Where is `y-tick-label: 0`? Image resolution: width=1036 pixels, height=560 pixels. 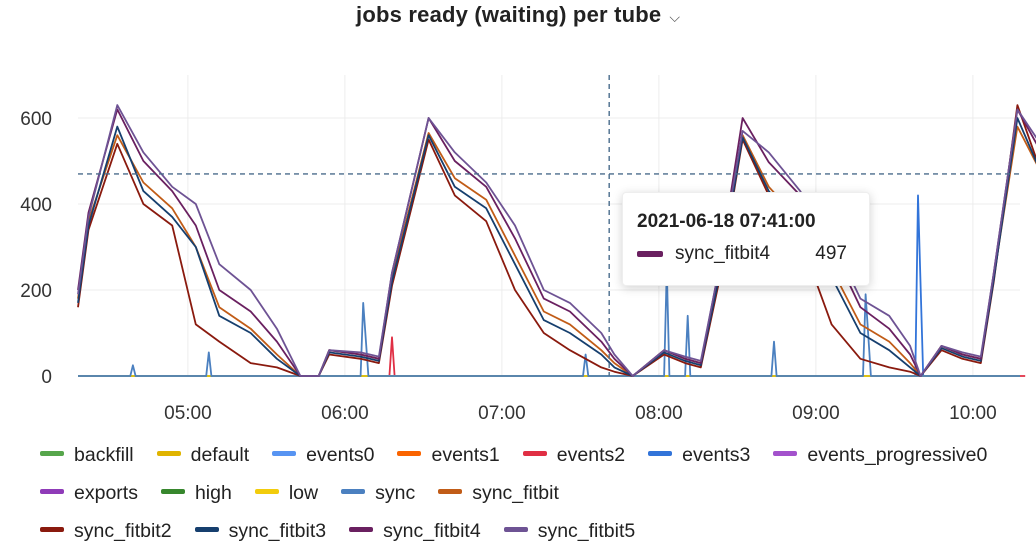
y-tick-label: 0 is located at coordinates (46, 377).